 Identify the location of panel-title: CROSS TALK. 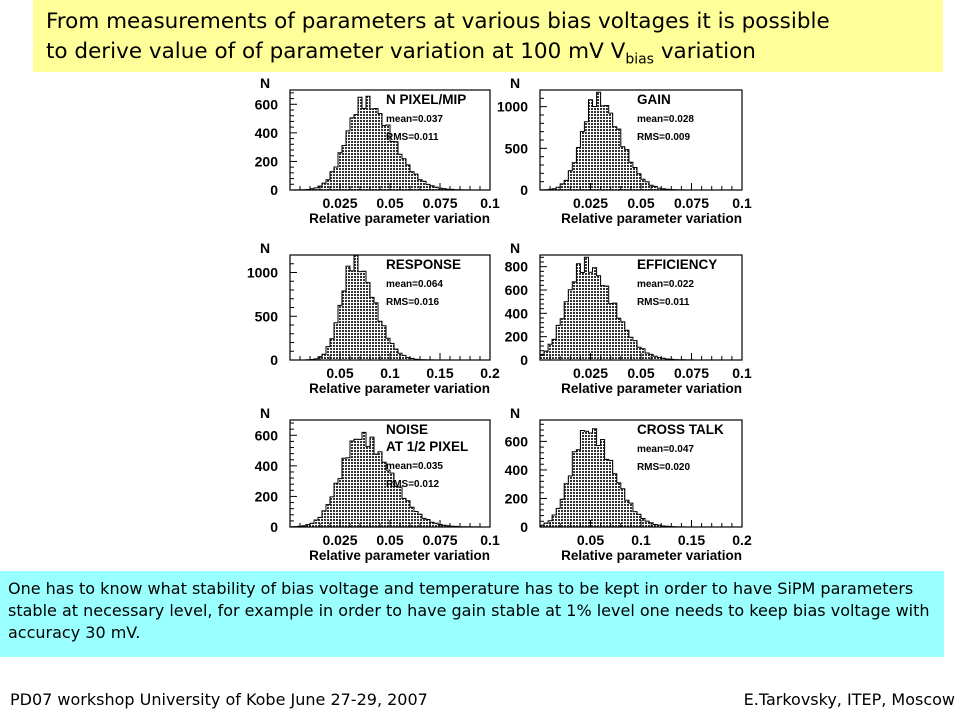
(680, 429).